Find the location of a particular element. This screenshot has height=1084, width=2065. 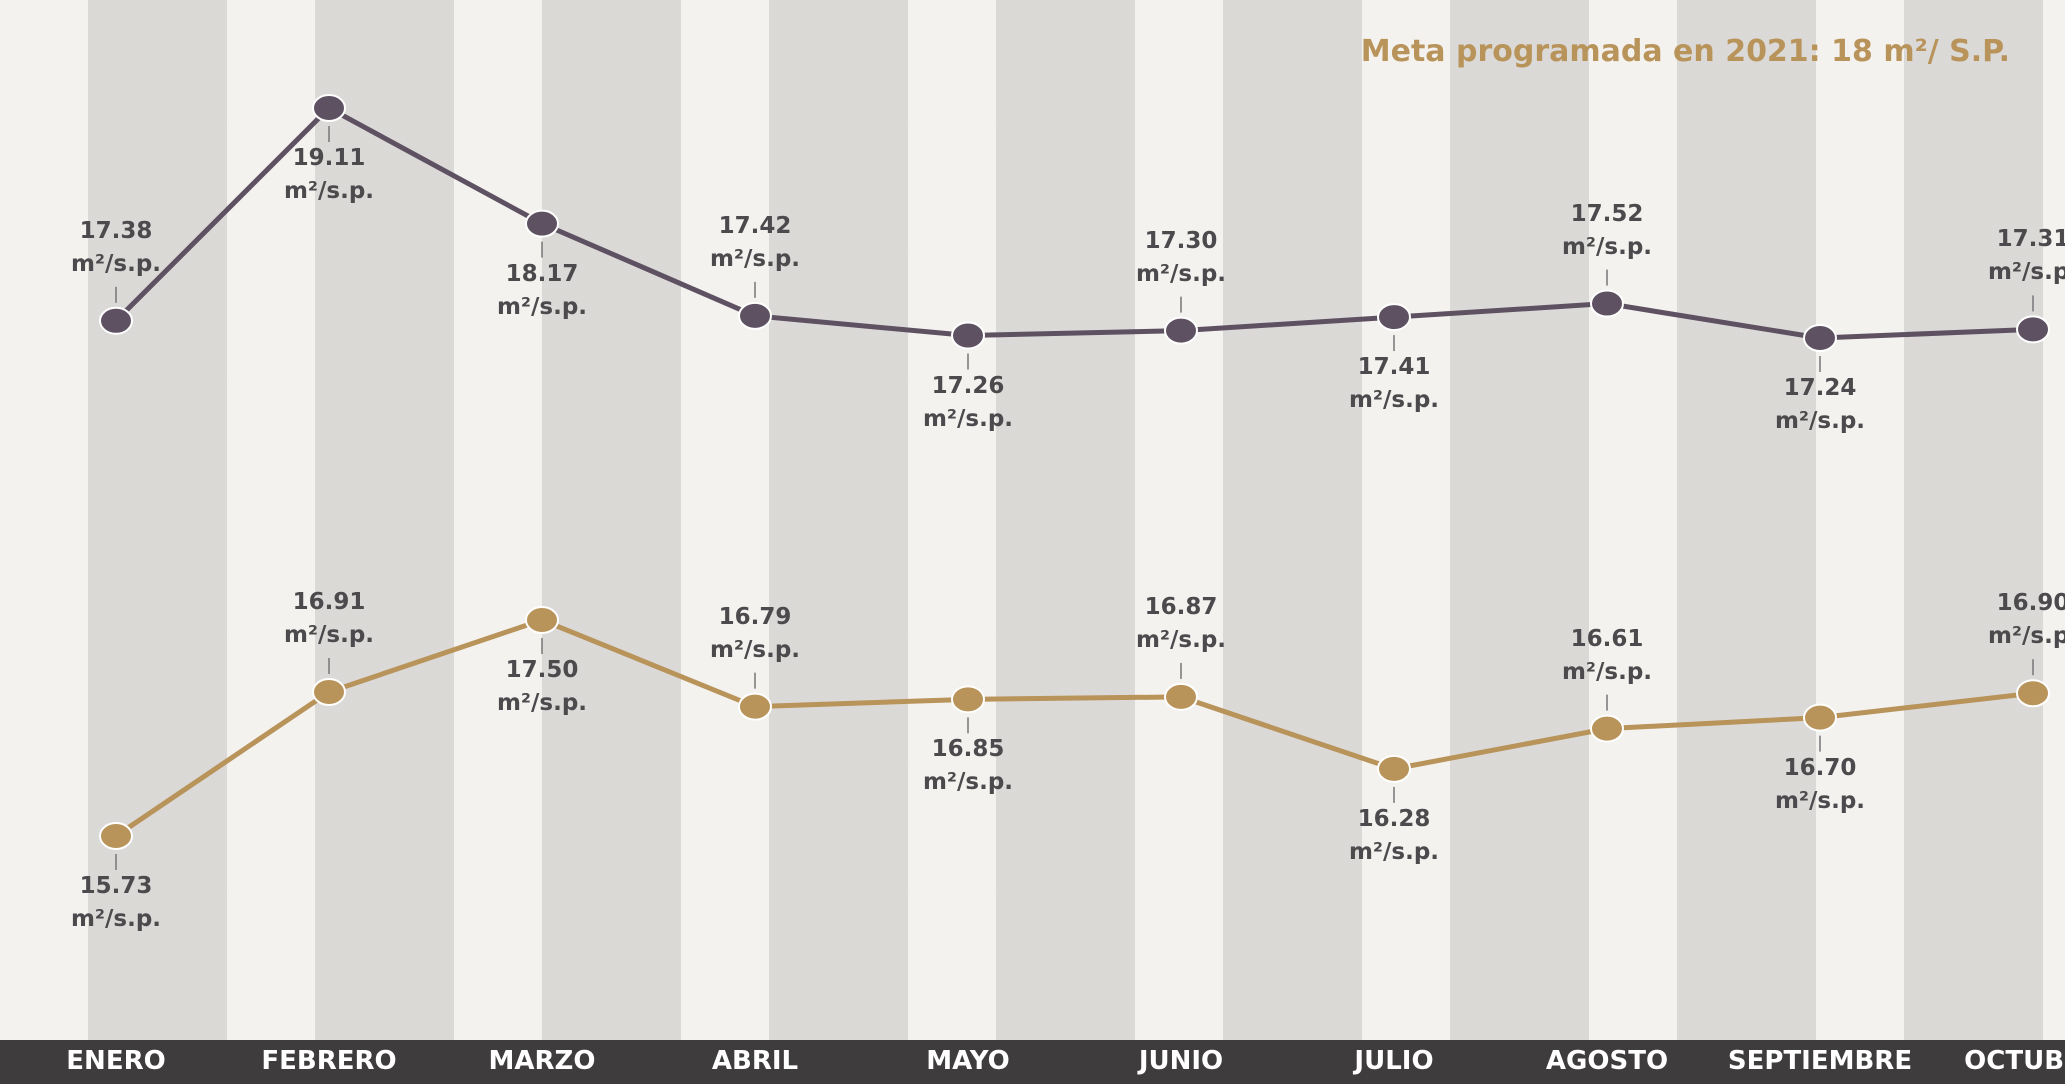

x-tick-label: AGOSTO is located at coordinates (1607, 1061).